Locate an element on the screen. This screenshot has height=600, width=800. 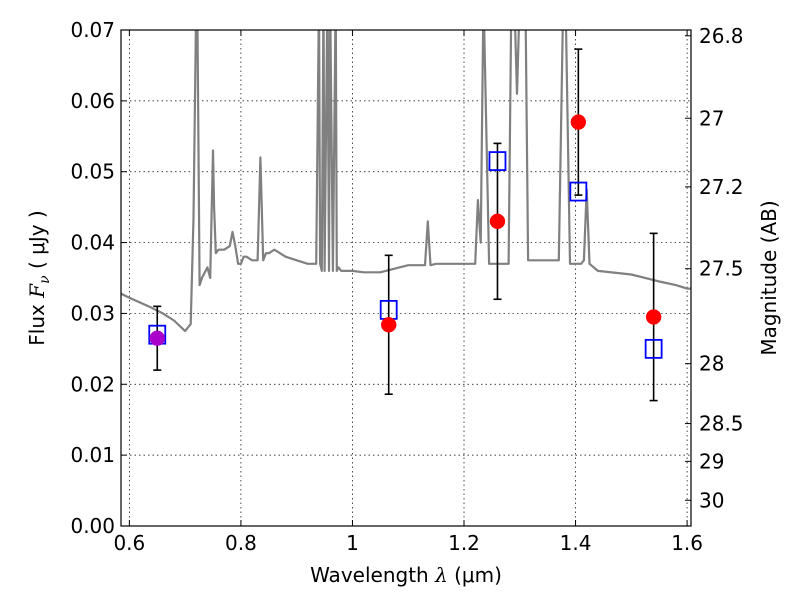
y2-tick-label: 27.2 is located at coordinates (721, 187).